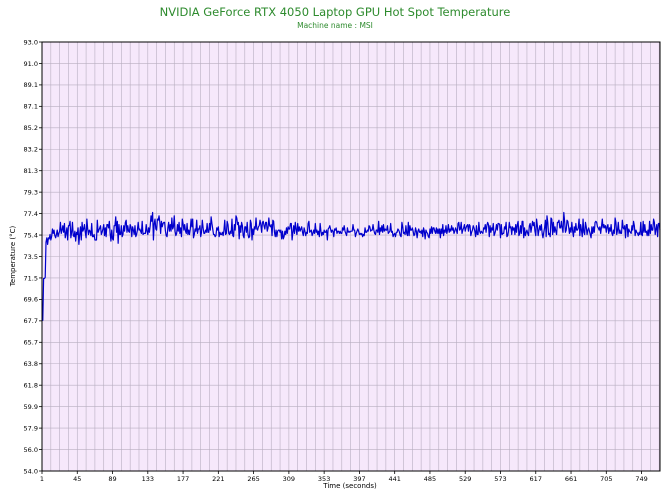  Describe the element at coordinates (641, 479) in the screenshot. I see `x-tick-label: 749` at that location.